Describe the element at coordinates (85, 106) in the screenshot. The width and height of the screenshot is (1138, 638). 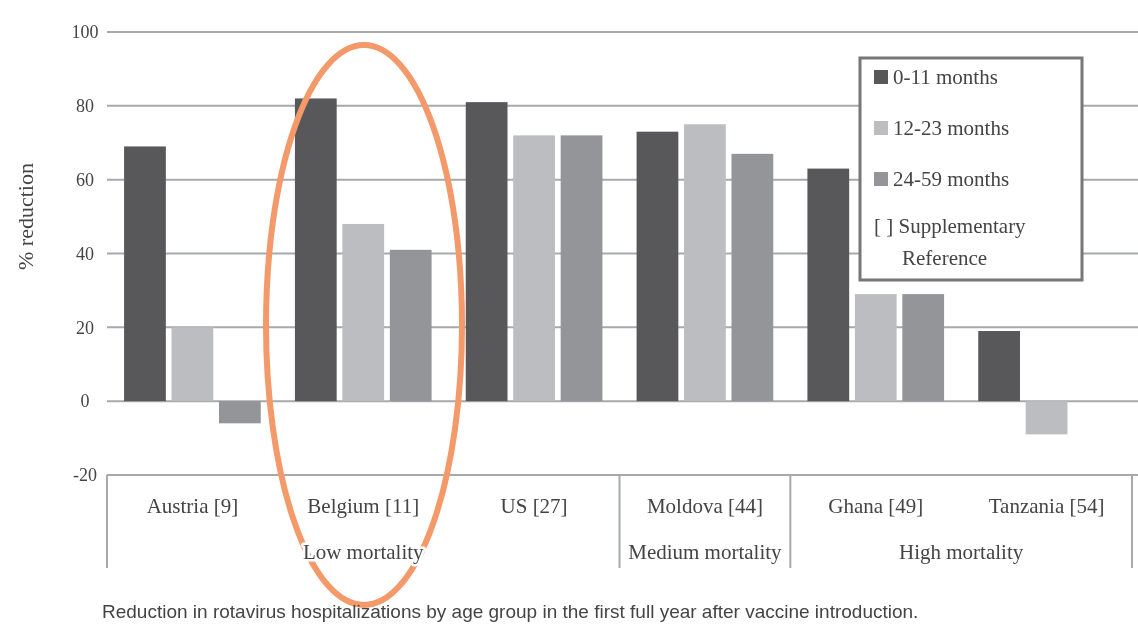
I see `y-tick-label: 80` at that location.